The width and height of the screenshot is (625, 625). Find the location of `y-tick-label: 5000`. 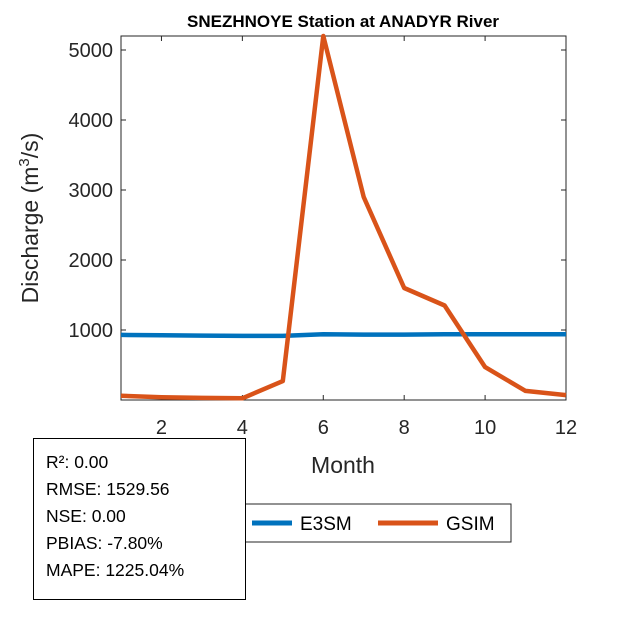

y-tick-label: 5000 is located at coordinates (91, 51).